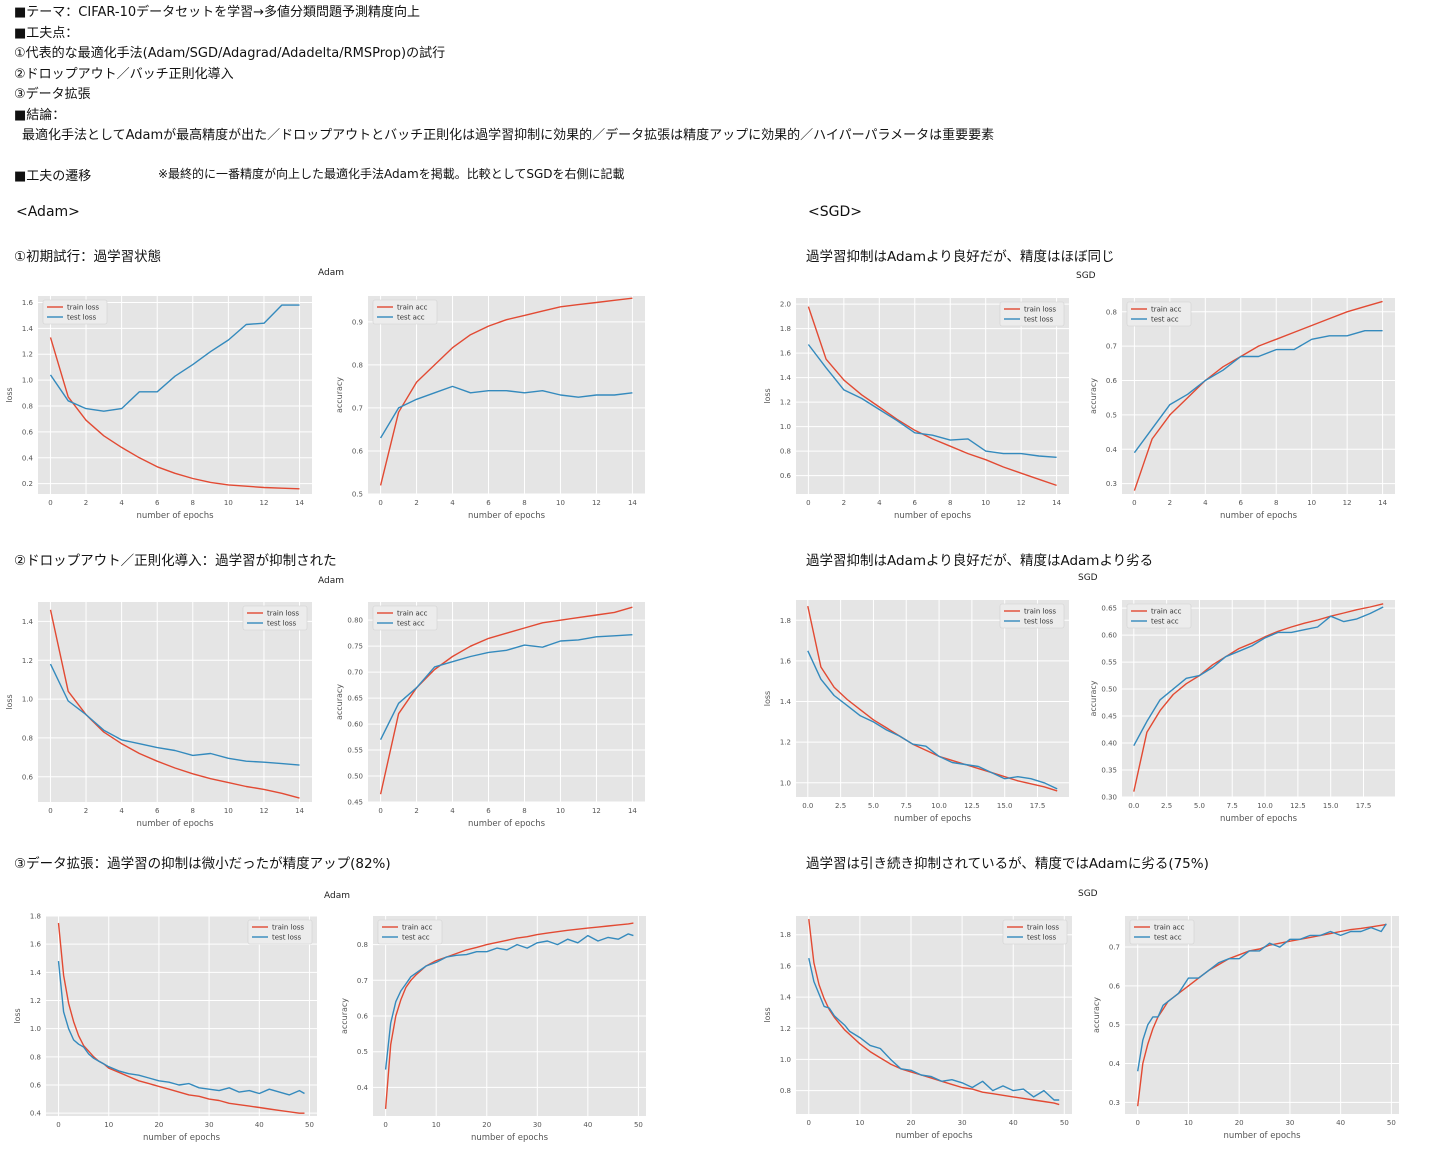  Describe the element at coordinates (809, 1123) in the screenshot. I see `sgd-3-loss-x-tick-label: 0` at that location.